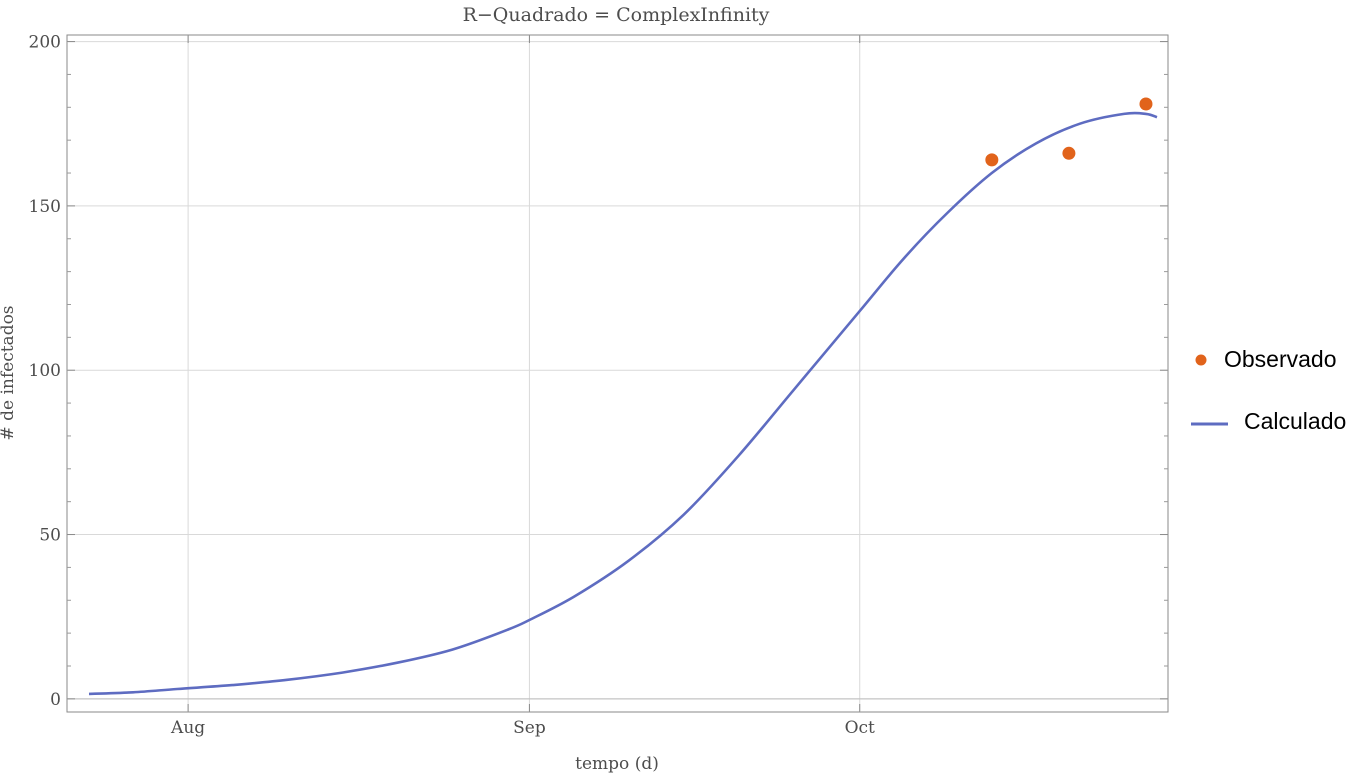 This screenshot has height=782, width=1370. Describe the element at coordinates (860, 728) in the screenshot. I see `x-tick-label: Oct` at that location.